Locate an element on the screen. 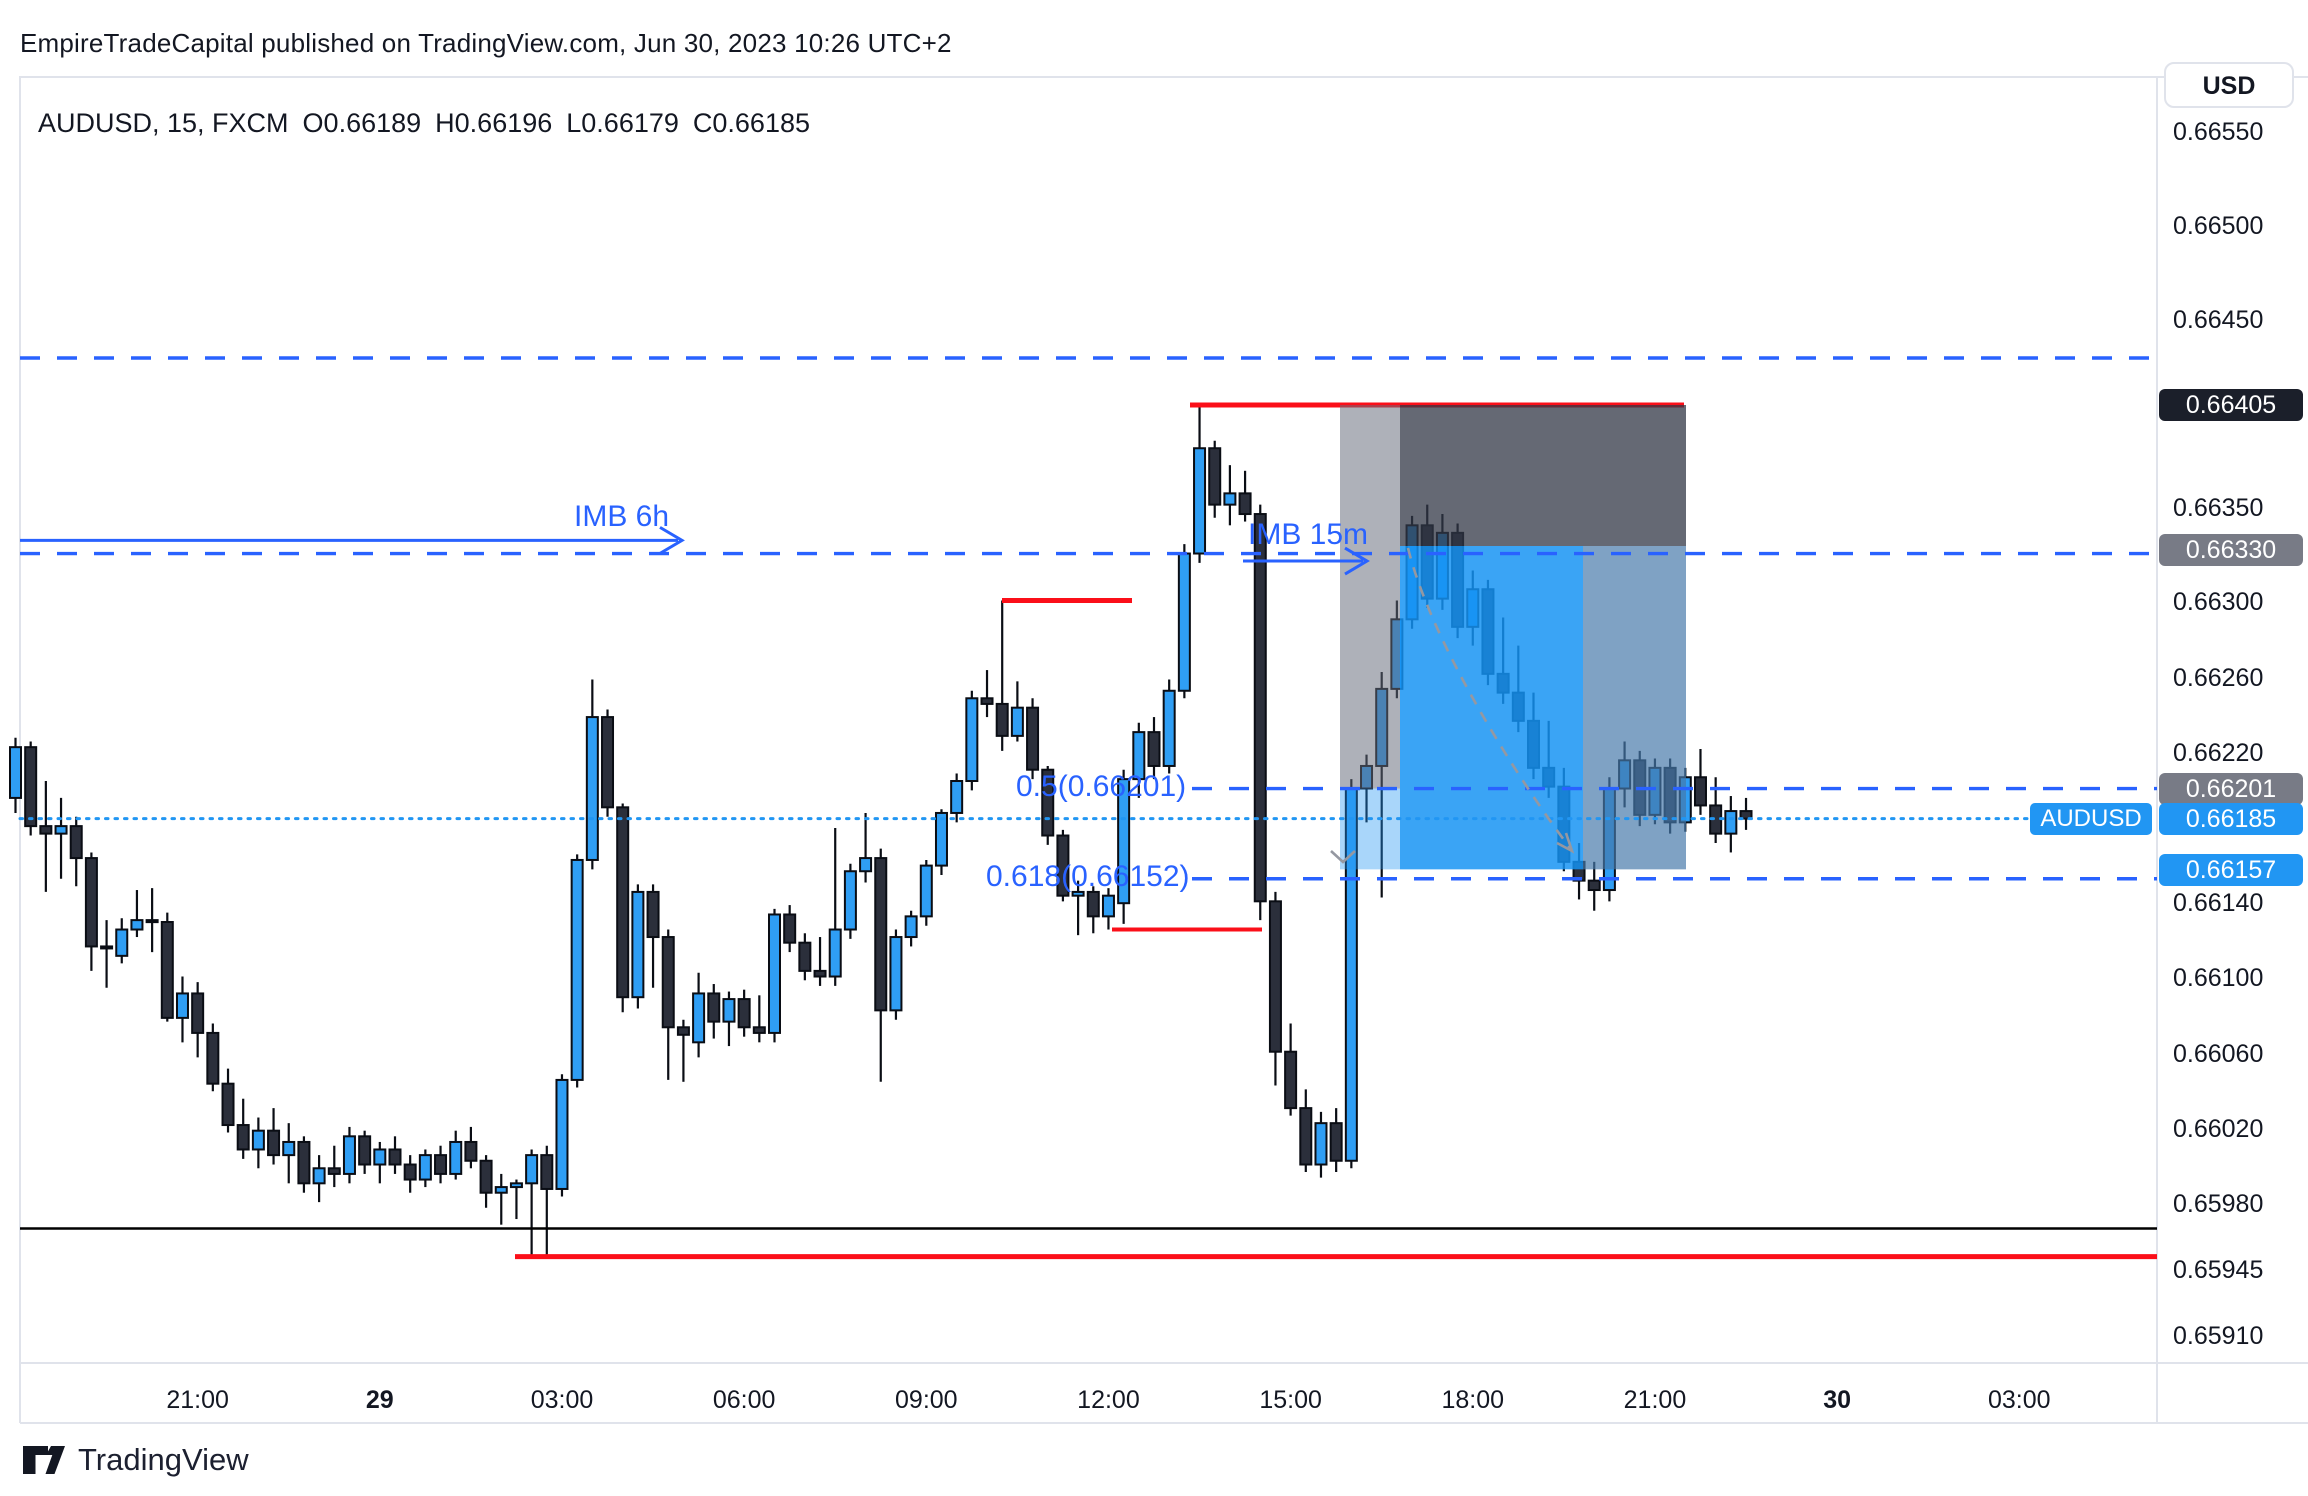 This screenshot has height=1496, width=2308. imb-6h-label: IMB 6h is located at coordinates (622, 516).